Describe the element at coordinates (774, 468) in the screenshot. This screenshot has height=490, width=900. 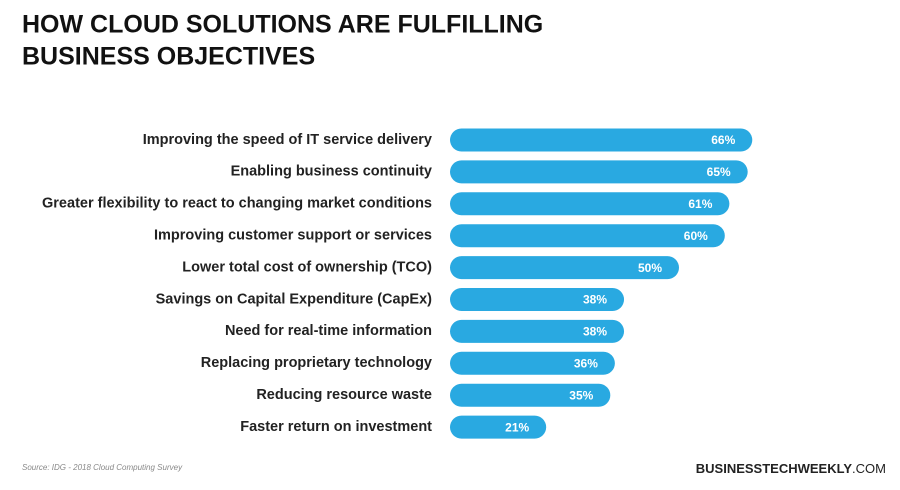
I see `brand-name: BUSINESSTECHWEEKLY` at that location.